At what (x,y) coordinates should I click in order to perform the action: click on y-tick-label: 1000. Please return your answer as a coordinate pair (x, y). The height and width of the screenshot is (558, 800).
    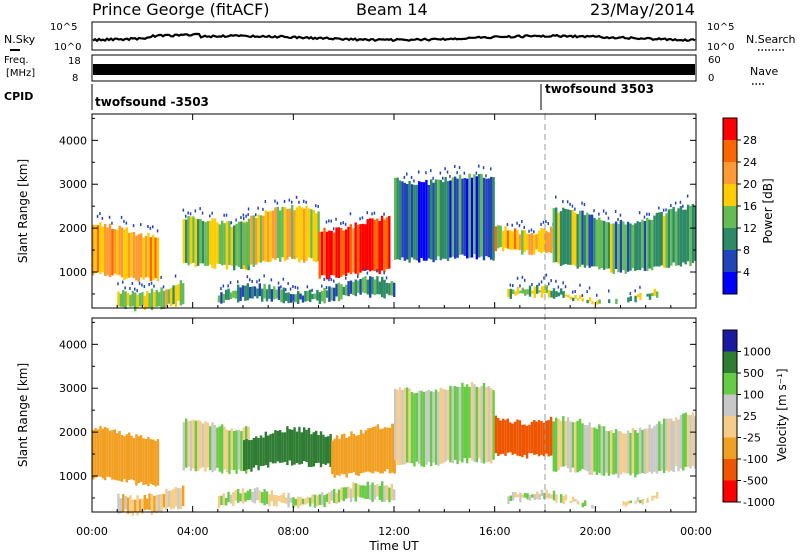
    Looking at the image, I should click on (73, 272).